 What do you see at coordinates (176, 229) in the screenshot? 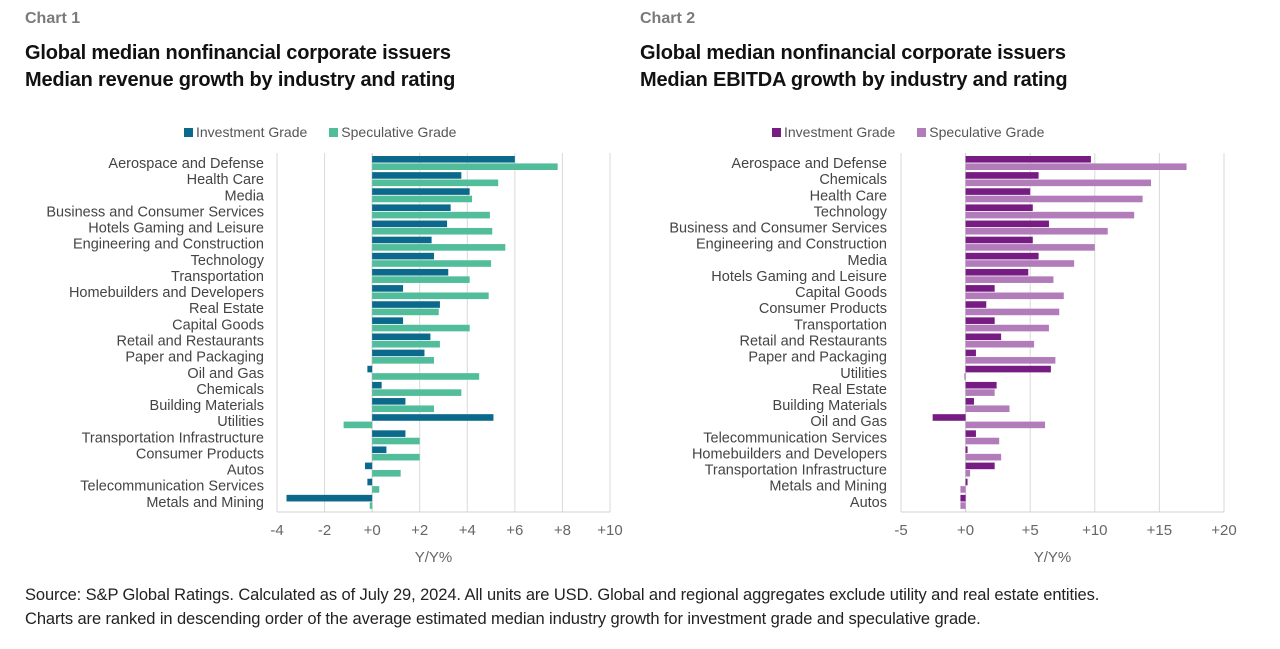
I see `category-label: Hotels Gaming and Leisure` at bounding box center [176, 229].